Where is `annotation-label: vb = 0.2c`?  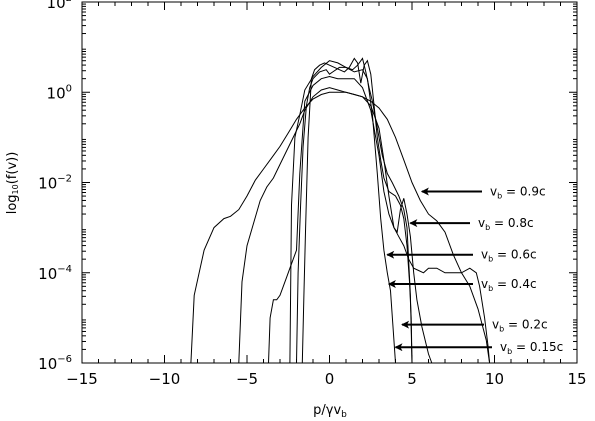 annotation-label: vb = 0.2c is located at coordinates (520, 326).